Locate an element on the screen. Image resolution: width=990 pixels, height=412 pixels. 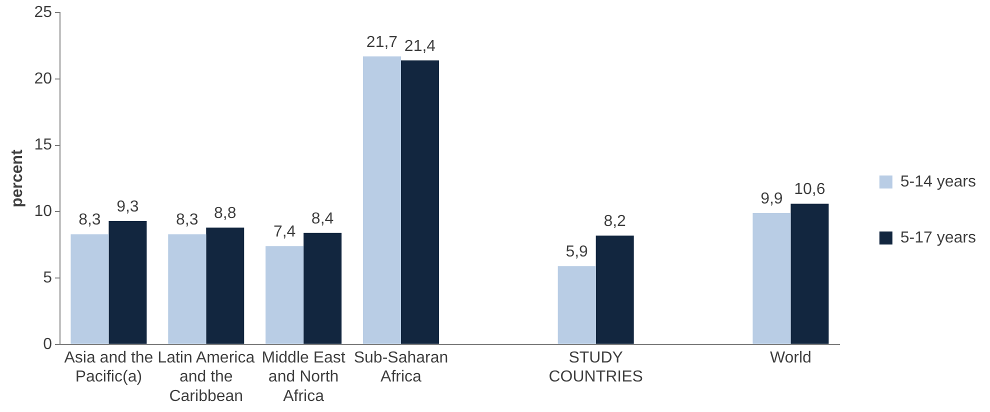
data-label: 10,6 is located at coordinates (810, 189).